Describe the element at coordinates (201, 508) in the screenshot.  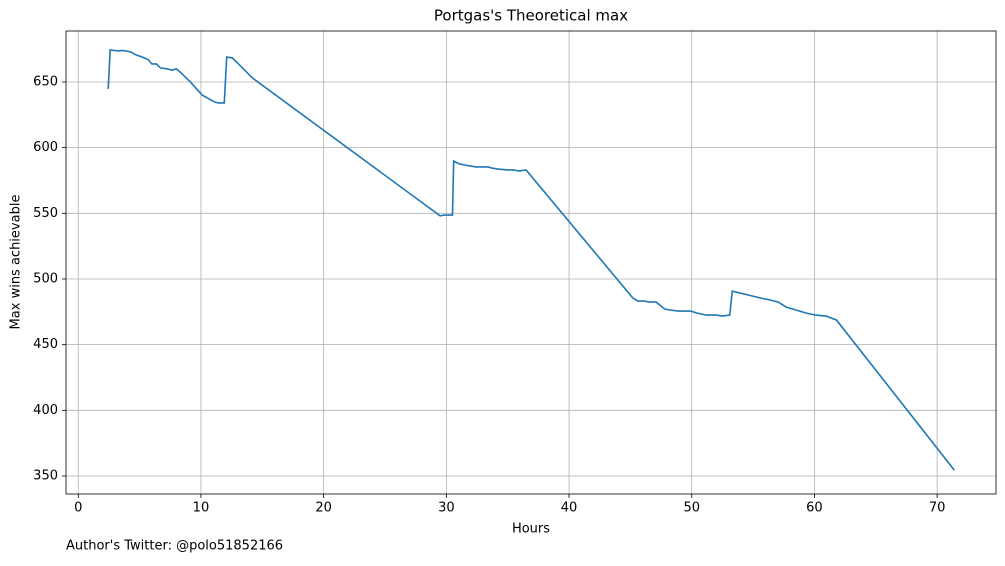
I see `x-tick-label: 10` at that location.